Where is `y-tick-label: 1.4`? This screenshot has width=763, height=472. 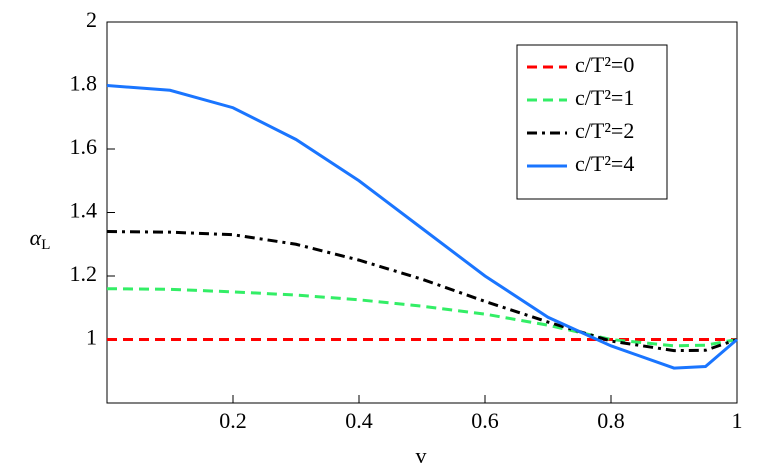 y-tick-label: 1.4 is located at coordinates (84, 210).